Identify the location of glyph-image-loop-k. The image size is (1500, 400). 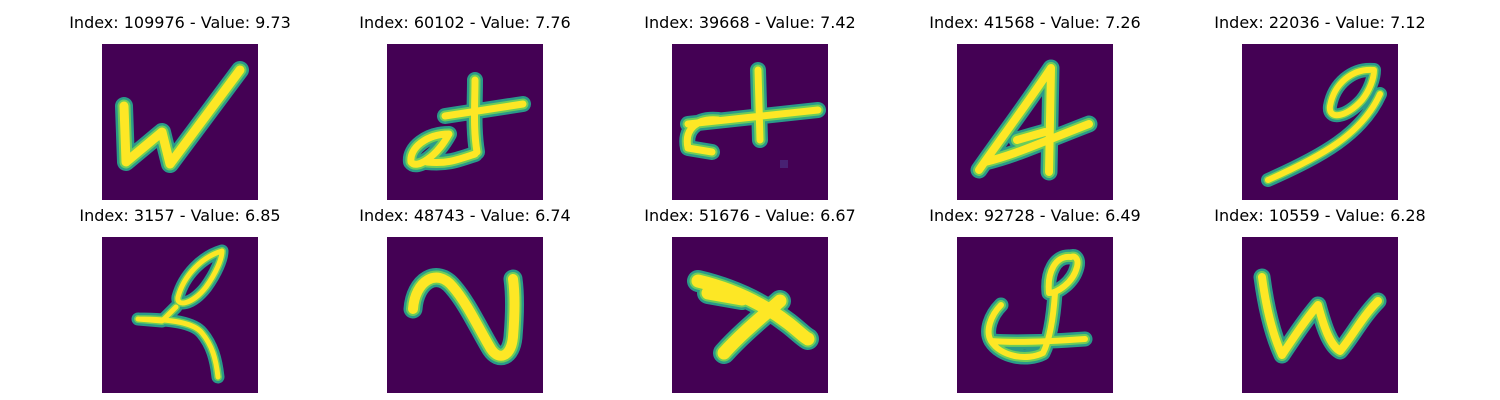
(180, 315).